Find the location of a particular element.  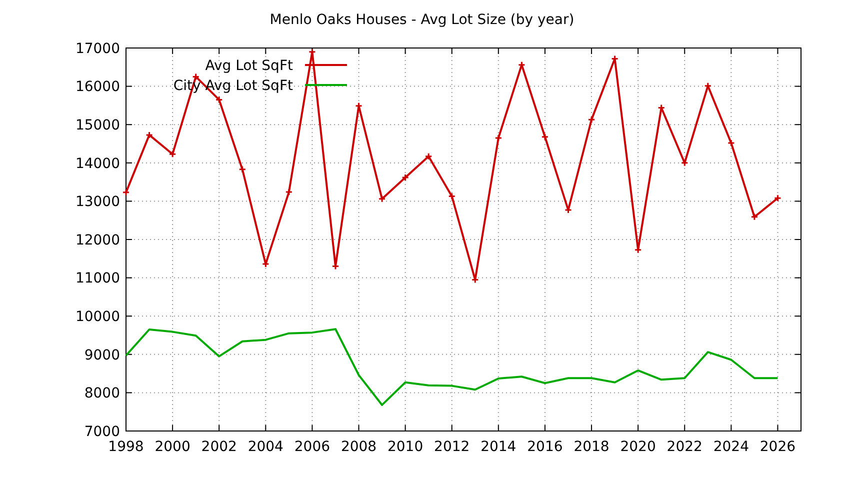

chart-title: Menlo Oaks Houses - Avg Lot Size (by year) is located at coordinates (422, 20).